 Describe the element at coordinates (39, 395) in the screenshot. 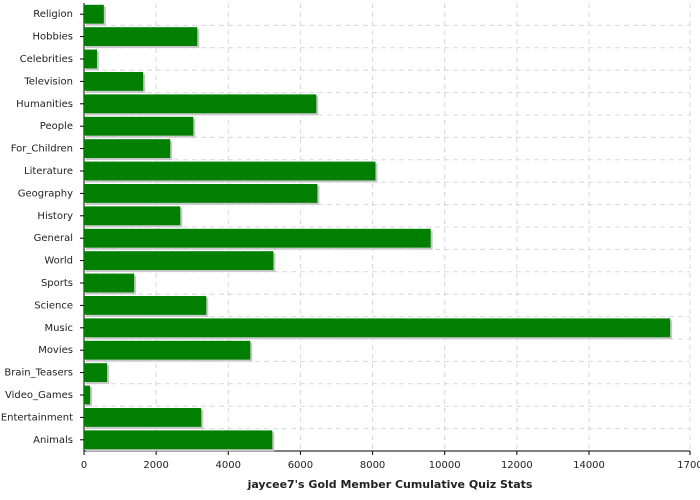

I see `y-tick-label: Video_Games` at that location.